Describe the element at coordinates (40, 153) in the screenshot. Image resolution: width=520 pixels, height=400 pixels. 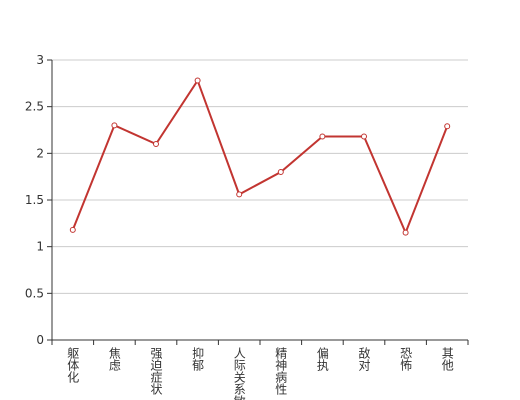
I see `y-tick-label: 2` at that location.